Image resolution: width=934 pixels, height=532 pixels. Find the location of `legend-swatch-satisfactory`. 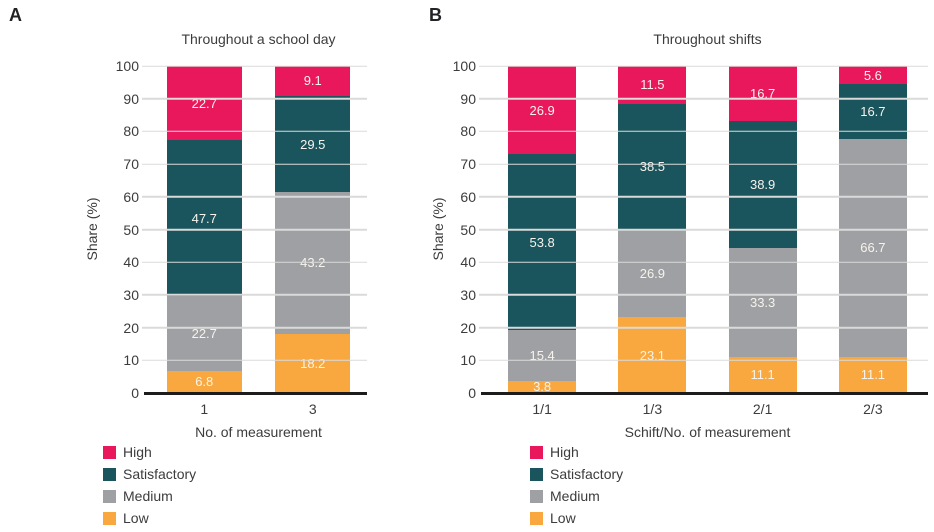

legend-swatch-satisfactory is located at coordinates (109, 474).